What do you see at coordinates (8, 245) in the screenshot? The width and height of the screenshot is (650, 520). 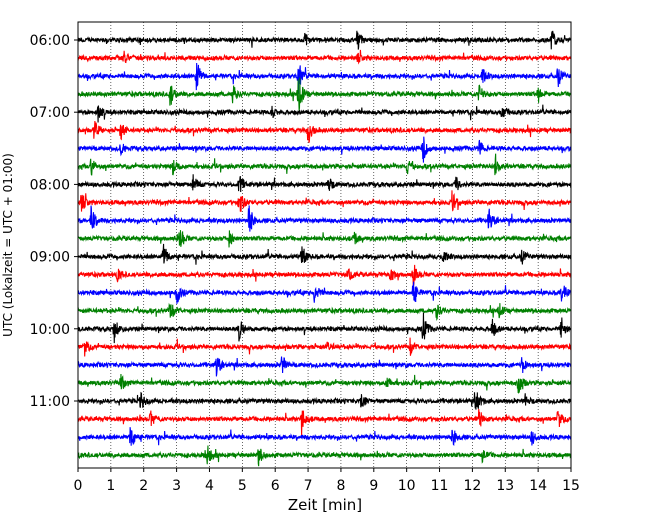 I see `y-axis-label: UTC (Lokalzeit = UTC + 01:00)` at bounding box center [8, 245].